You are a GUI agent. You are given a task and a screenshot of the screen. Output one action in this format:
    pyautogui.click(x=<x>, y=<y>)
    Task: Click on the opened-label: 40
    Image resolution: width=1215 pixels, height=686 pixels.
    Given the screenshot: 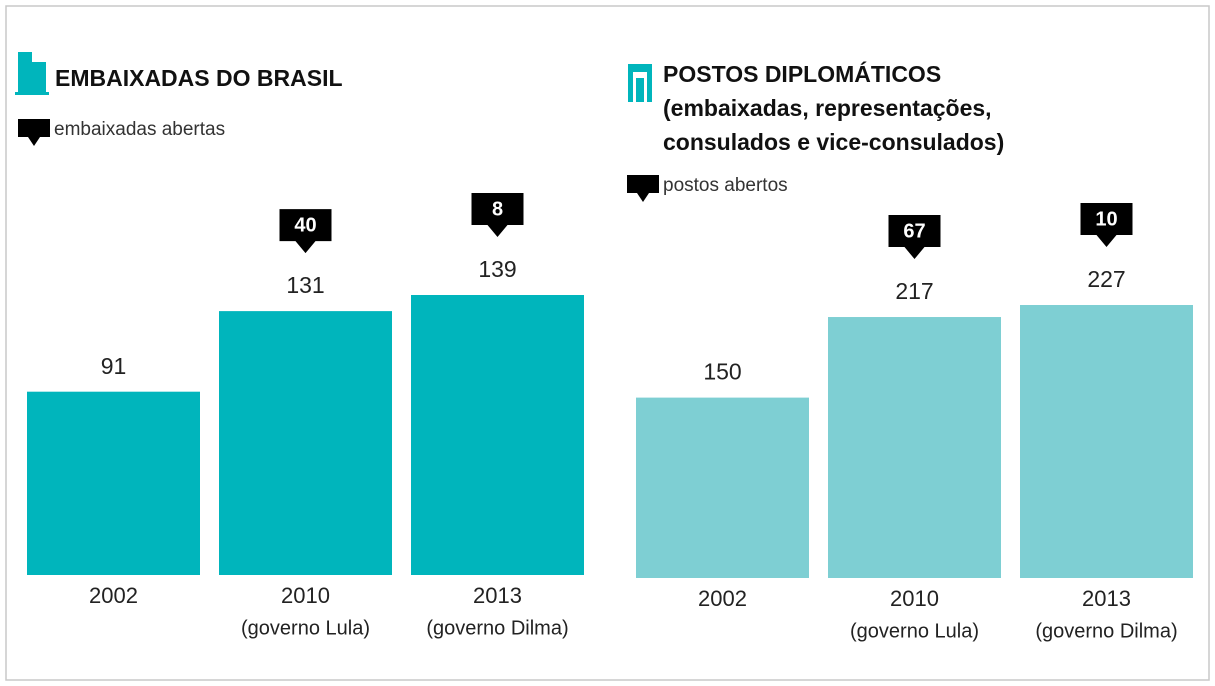 What is the action you would take?
    pyautogui.click(x=305, y=225)
    